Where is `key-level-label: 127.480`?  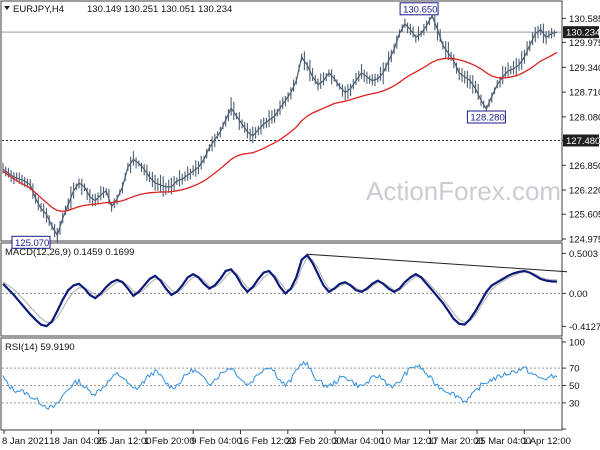 key-level-label: 127.480 is located at coordinates (583, 141).